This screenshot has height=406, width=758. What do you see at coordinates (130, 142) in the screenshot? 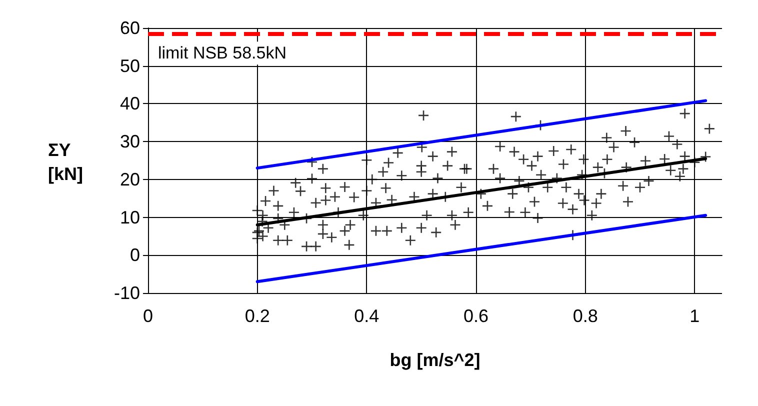
I see `y-tick-label: 30` at bounding box center [130, 142].